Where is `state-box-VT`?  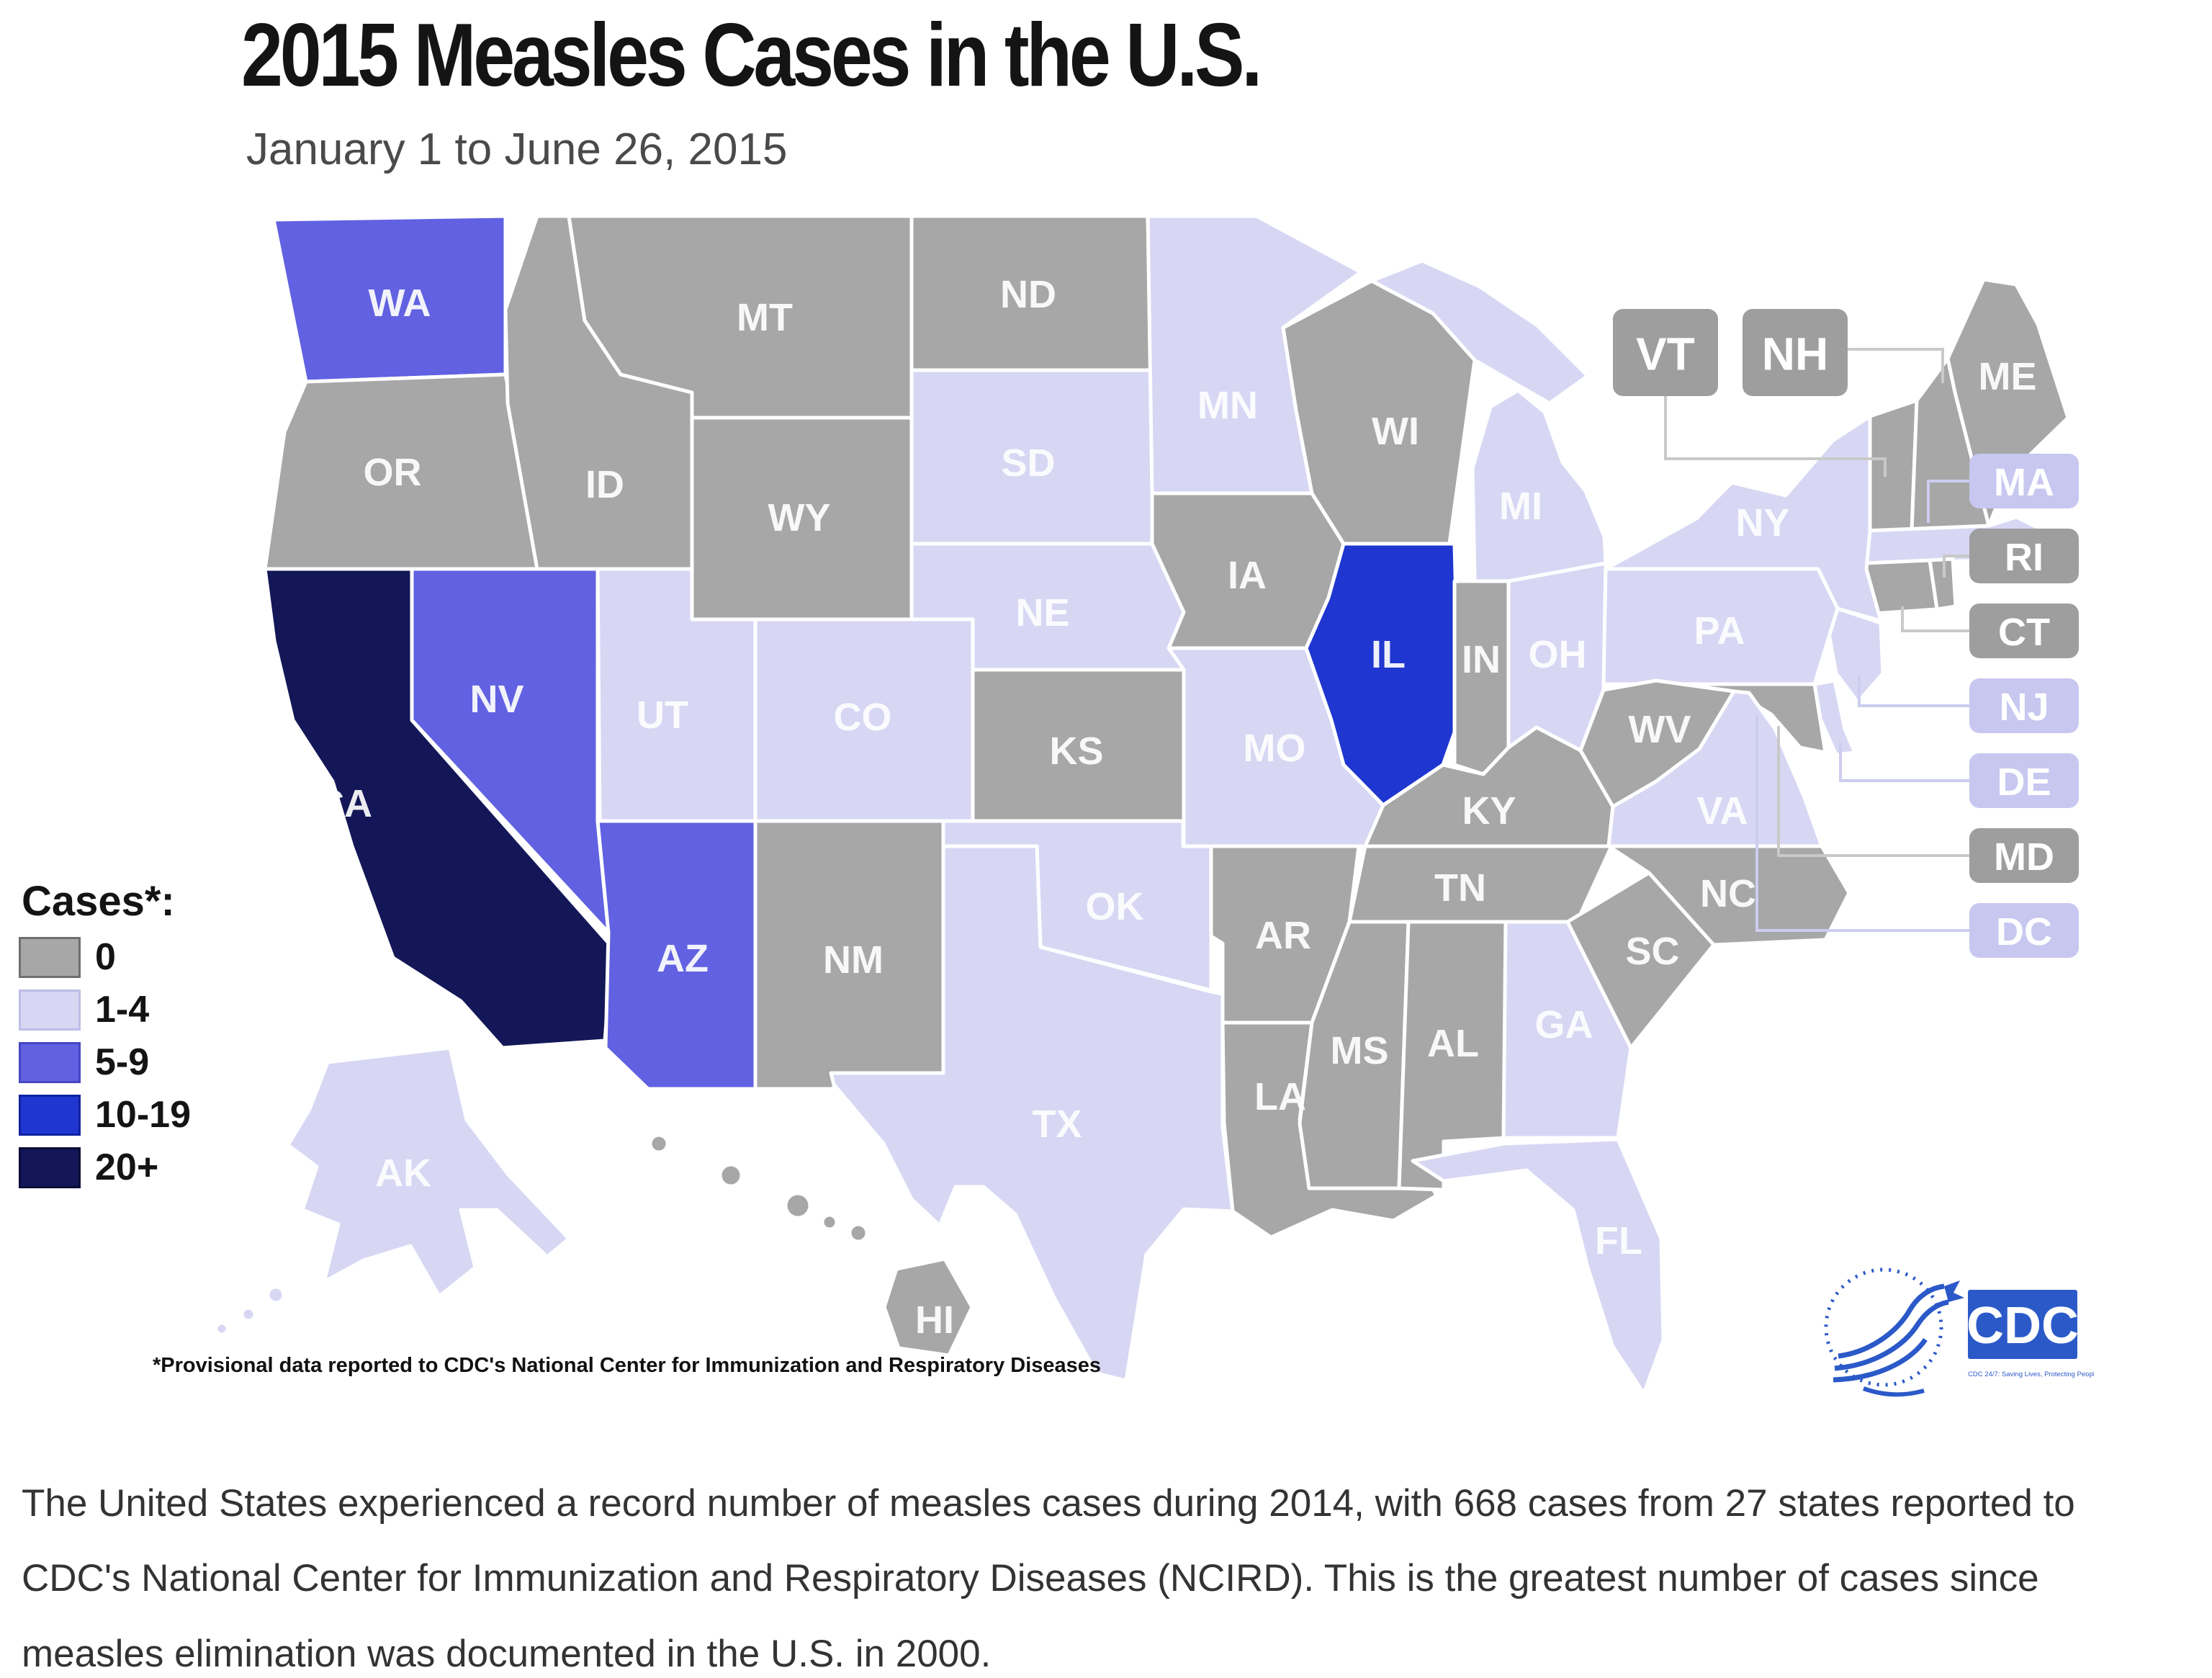
state-box-VT is located at coordinates (1665, 352).